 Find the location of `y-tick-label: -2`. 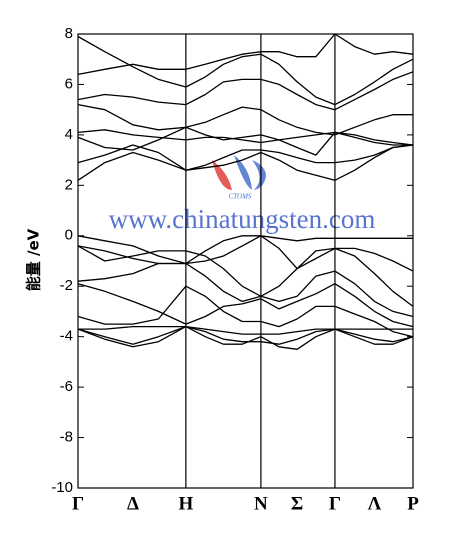

y-tick-label: -2 is located at coordinates (66, 285).